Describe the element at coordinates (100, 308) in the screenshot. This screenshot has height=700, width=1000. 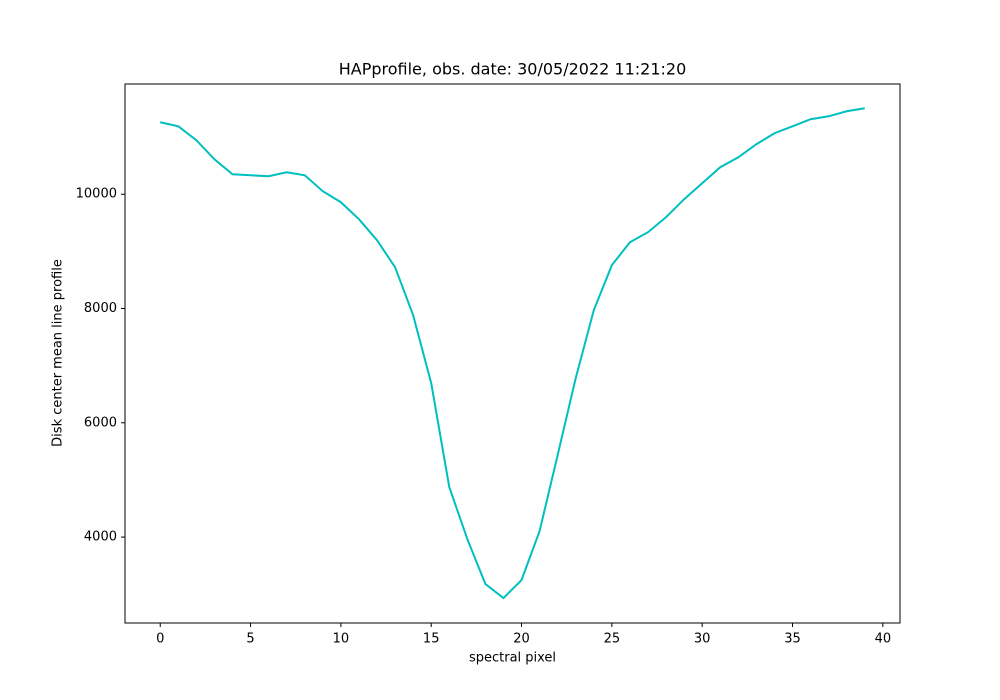
I see `y-tick-label: 8000` at that location.